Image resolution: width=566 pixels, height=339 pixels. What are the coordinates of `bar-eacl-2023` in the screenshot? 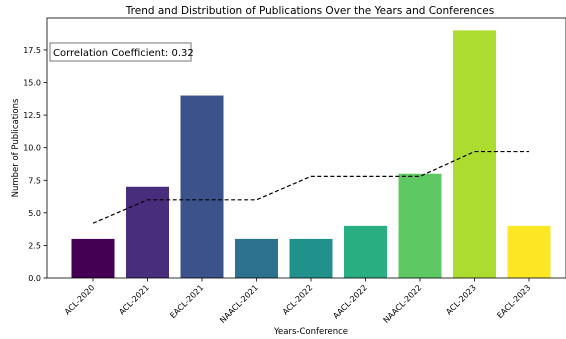 It's located at (529, 251).